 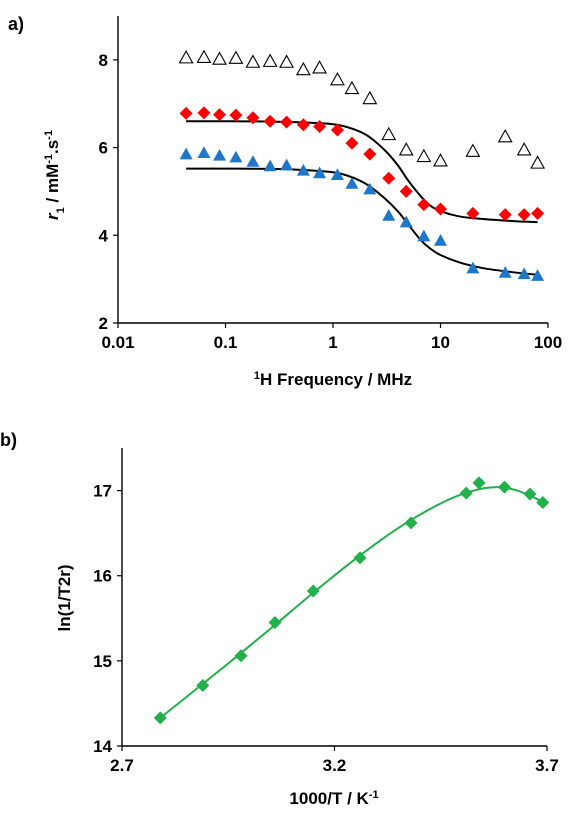 I want to click on x-tick-label: 10, so click(x=440, y=342).